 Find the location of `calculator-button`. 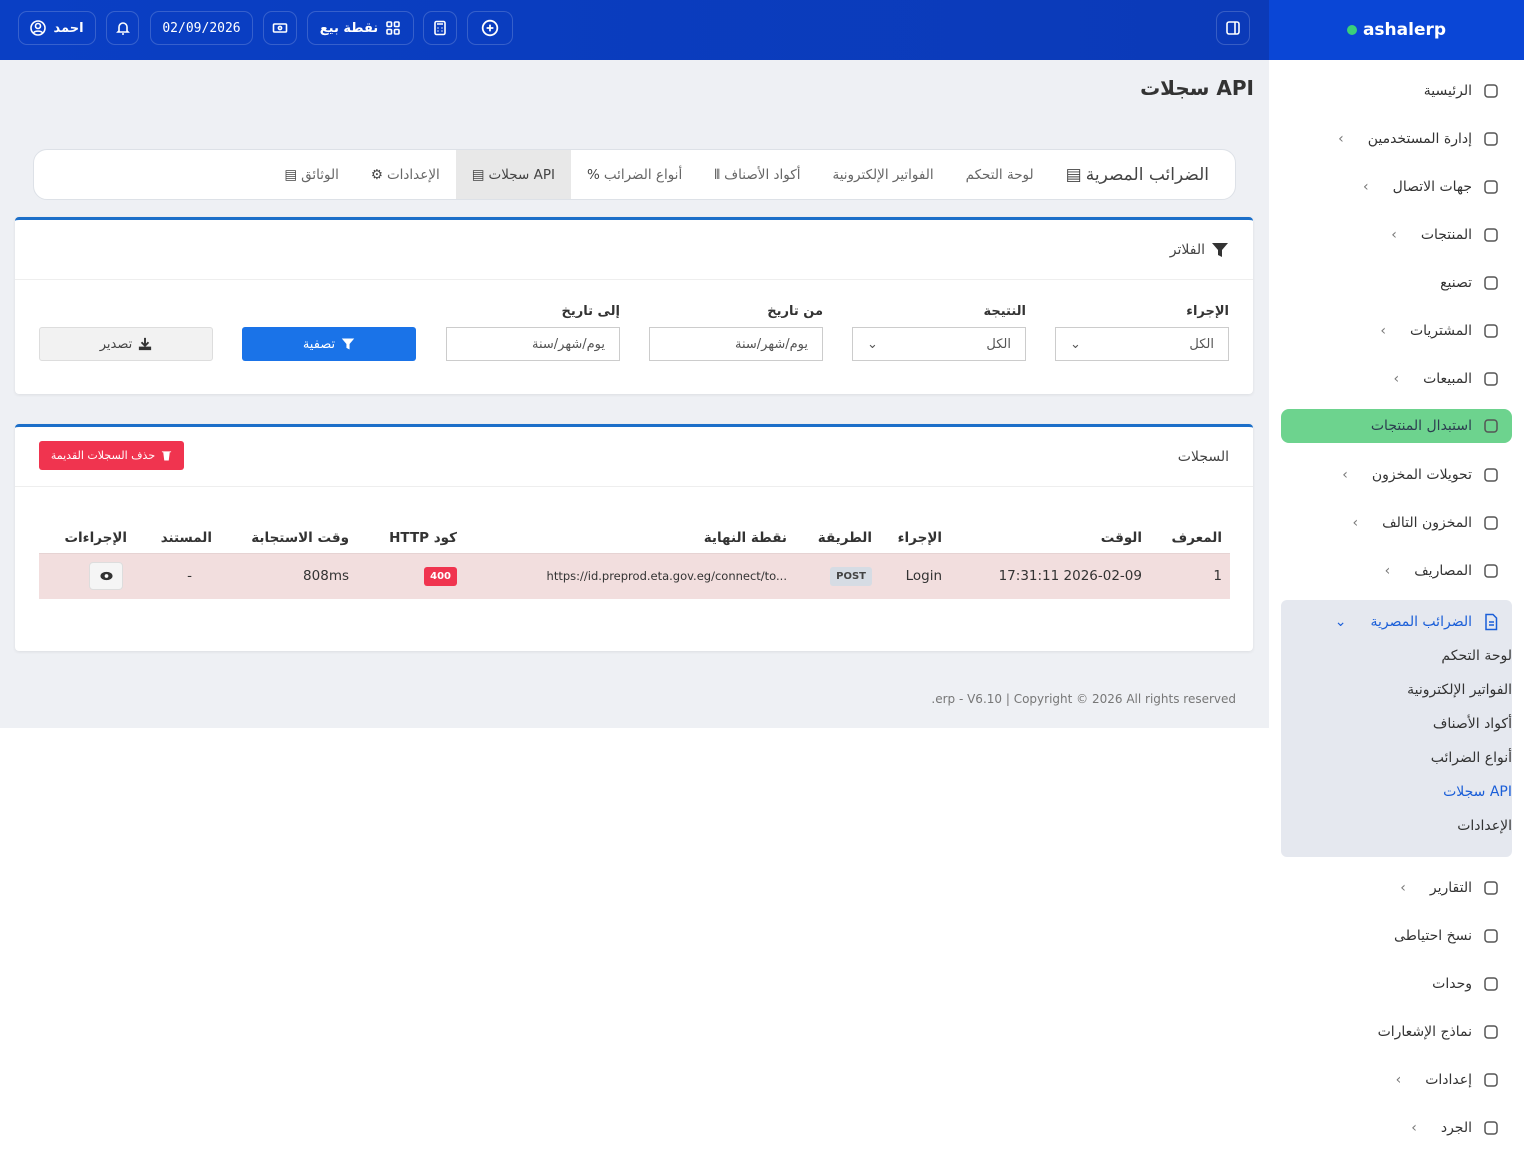

calculator-button is located at coordinates (440, 28).